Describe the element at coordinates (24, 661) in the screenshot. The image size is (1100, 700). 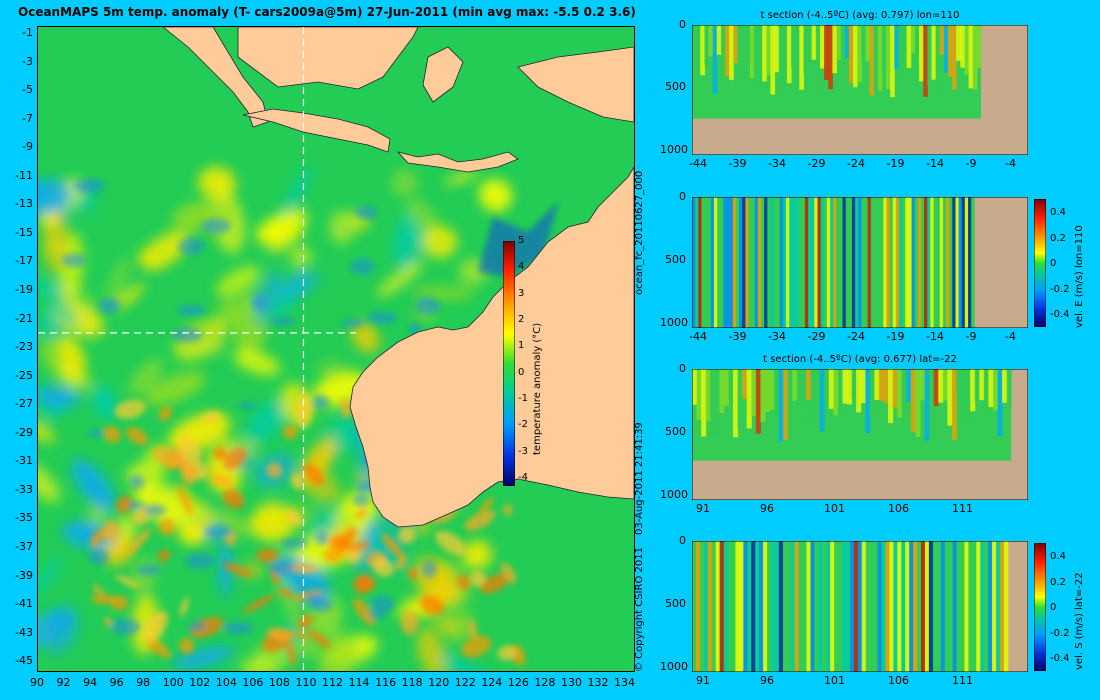
I see `latitude-tick: -45` at that location.